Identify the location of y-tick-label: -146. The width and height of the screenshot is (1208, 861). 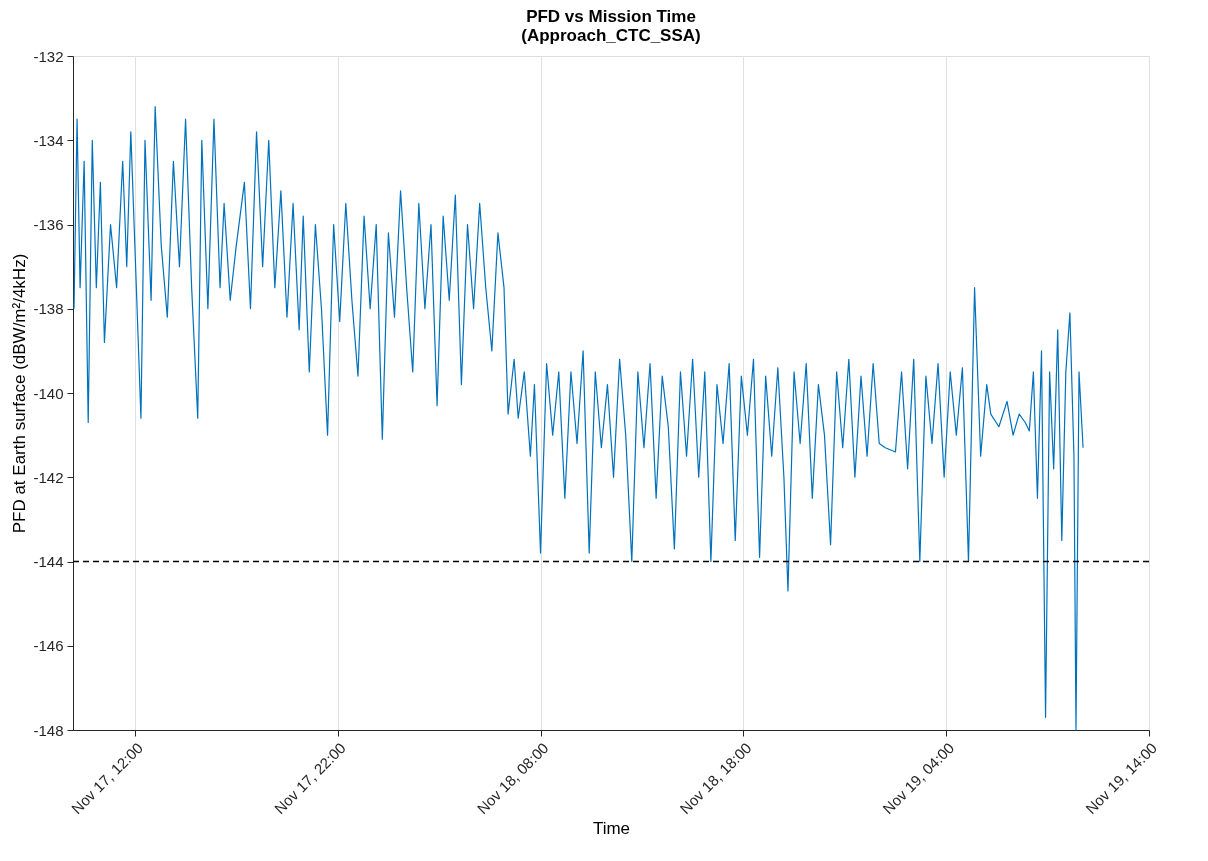
(48, 646).